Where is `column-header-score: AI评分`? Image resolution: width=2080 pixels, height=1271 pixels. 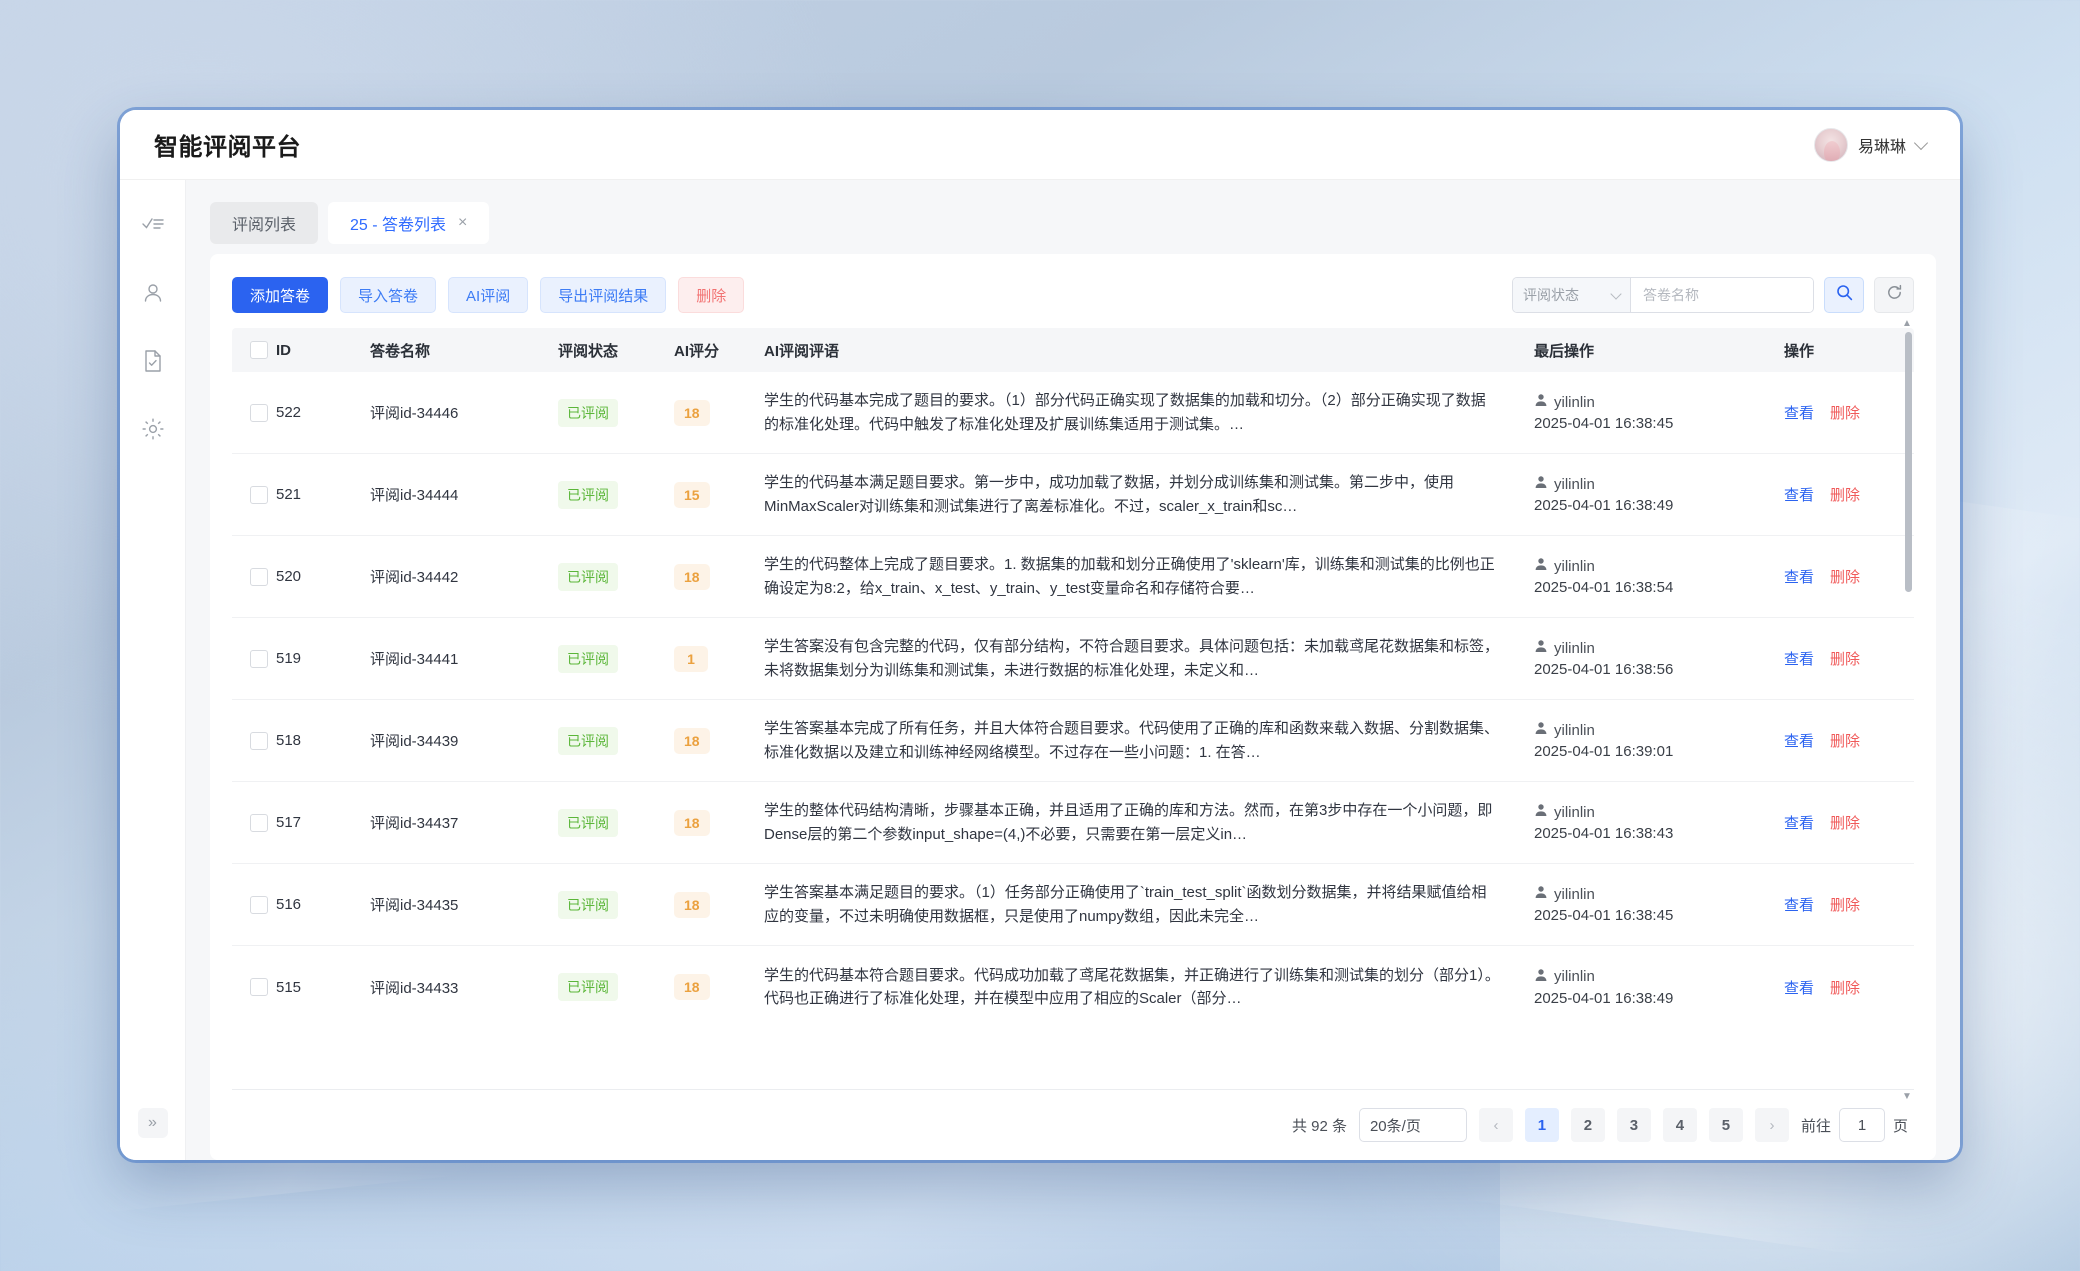 column-header-score: AI评分 is located at coordinates (697, 351).